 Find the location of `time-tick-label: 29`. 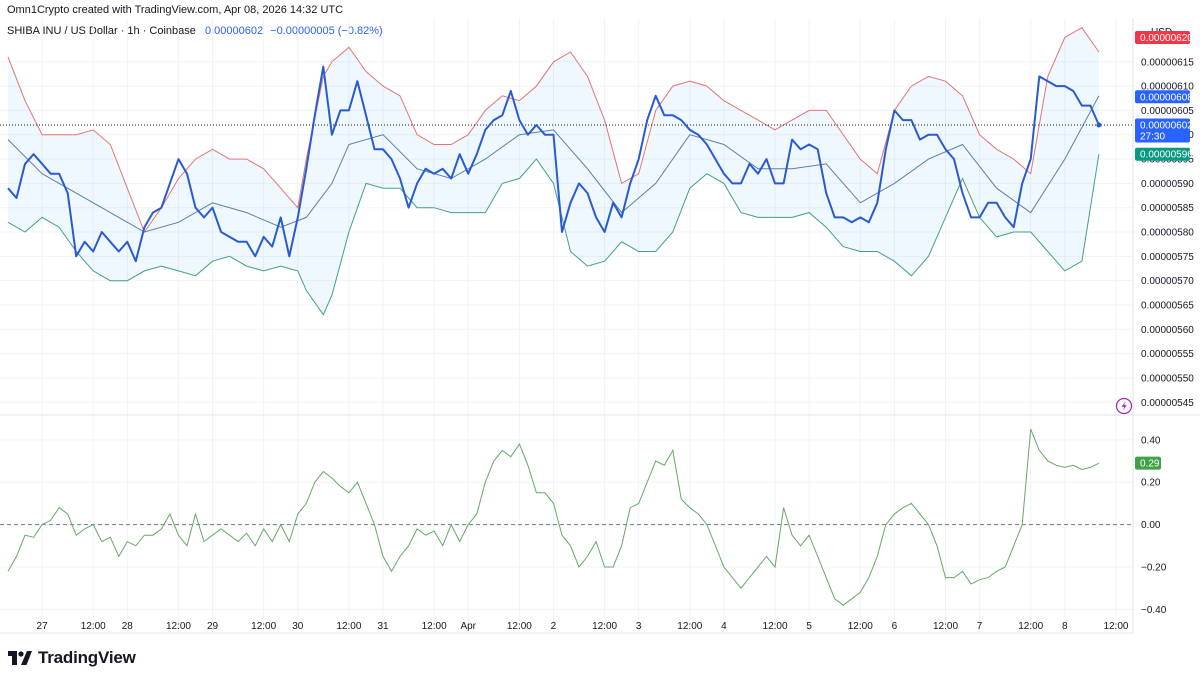

time-tick-label: 29 is located at coordinates (213, 626).